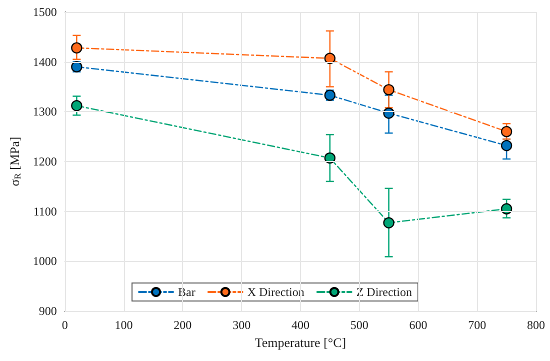 This screenshot has width=550, height=361. Describe the element at coordinates (45, 211) in the screenshot. I see `y-tick-label: 1100` at that location.